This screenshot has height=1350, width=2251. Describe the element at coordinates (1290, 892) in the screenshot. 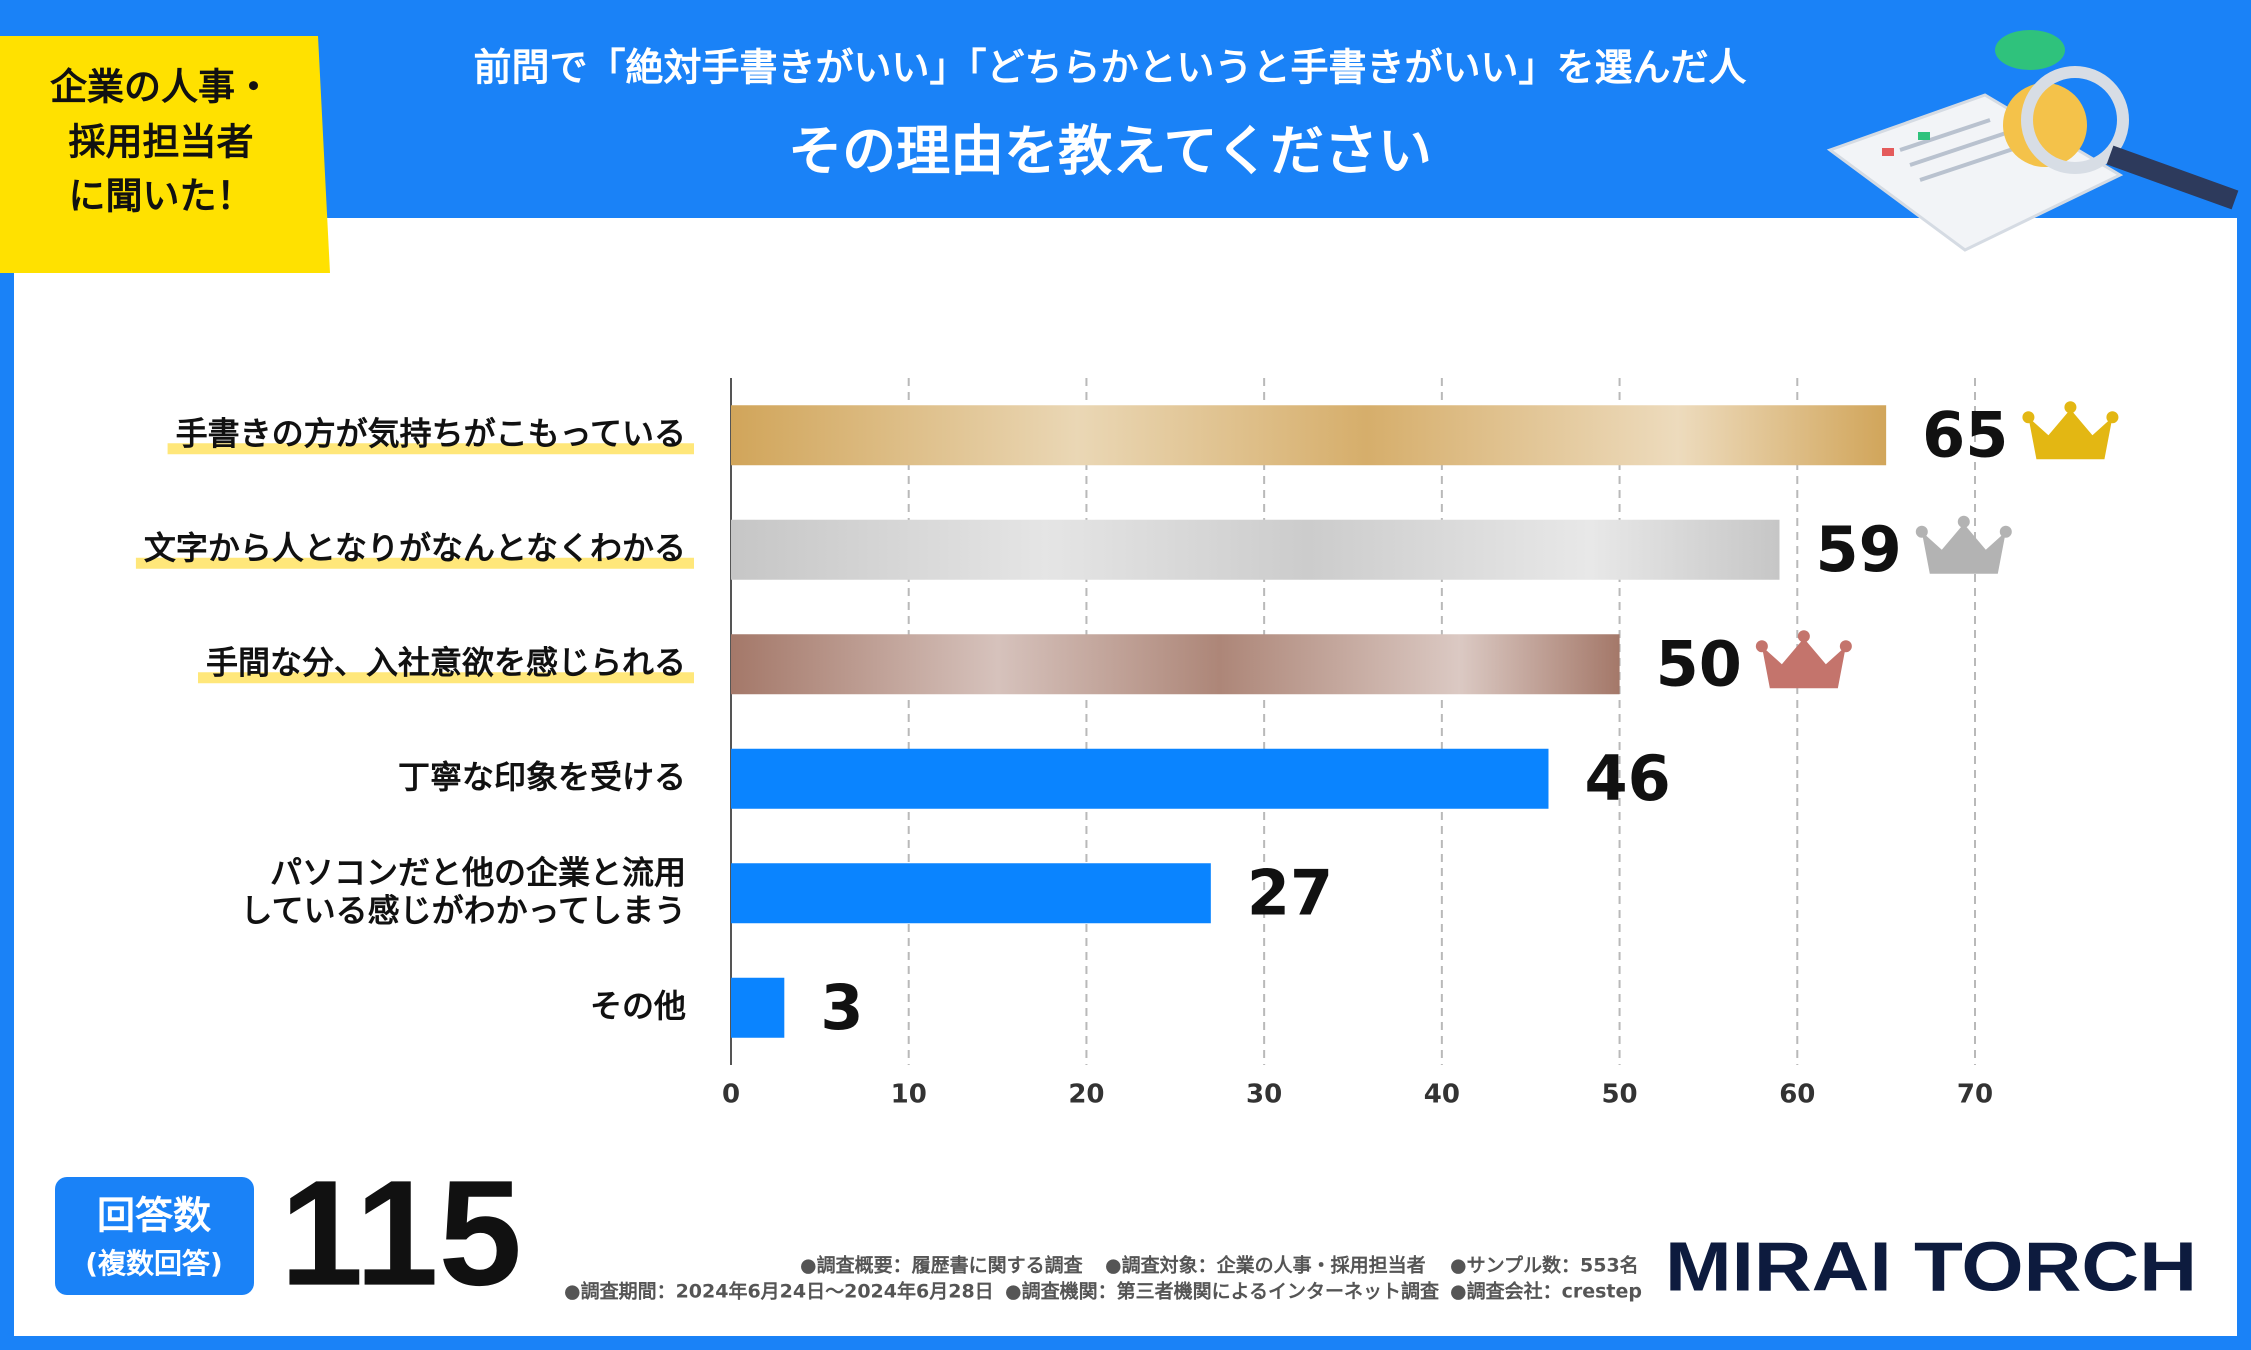

I see `value-label: 27` at that location.